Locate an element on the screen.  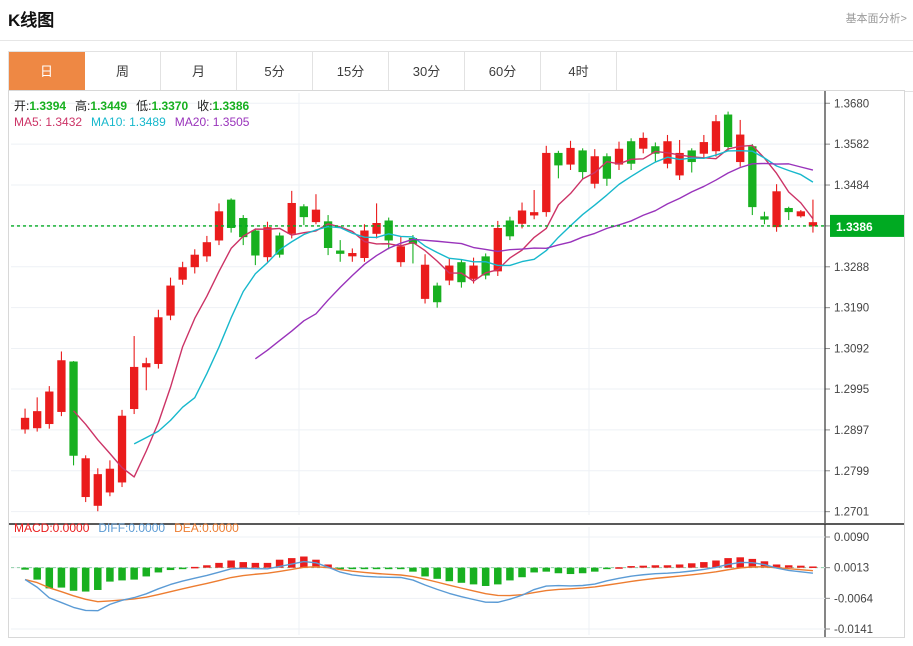
period-tab-0: 日 is located at coordinates (47, 71).